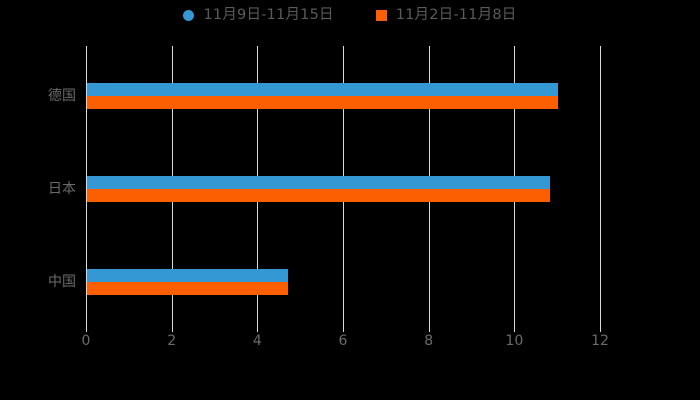  Describe the element at coordinates (188, 275) in the screenshot. I see `bar-中国-series-1` at that location.